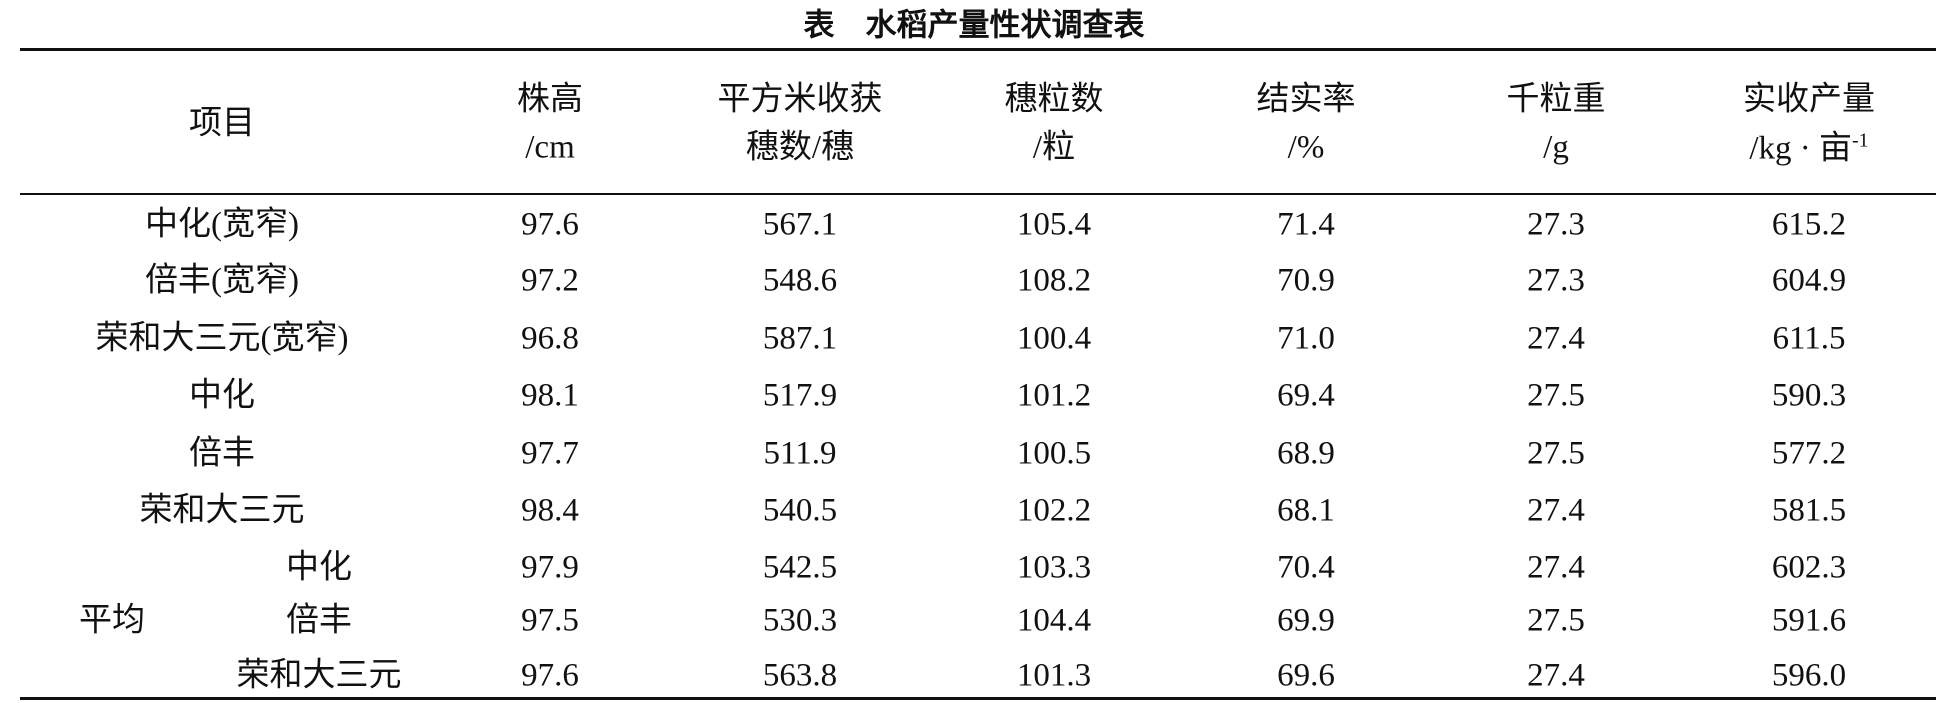 This screenshot has height=703, width=1949. What do you see at coordinates (800, 567) in the screenshot?
I see `cell-value: 542.5` at bounding box center [800, 567].